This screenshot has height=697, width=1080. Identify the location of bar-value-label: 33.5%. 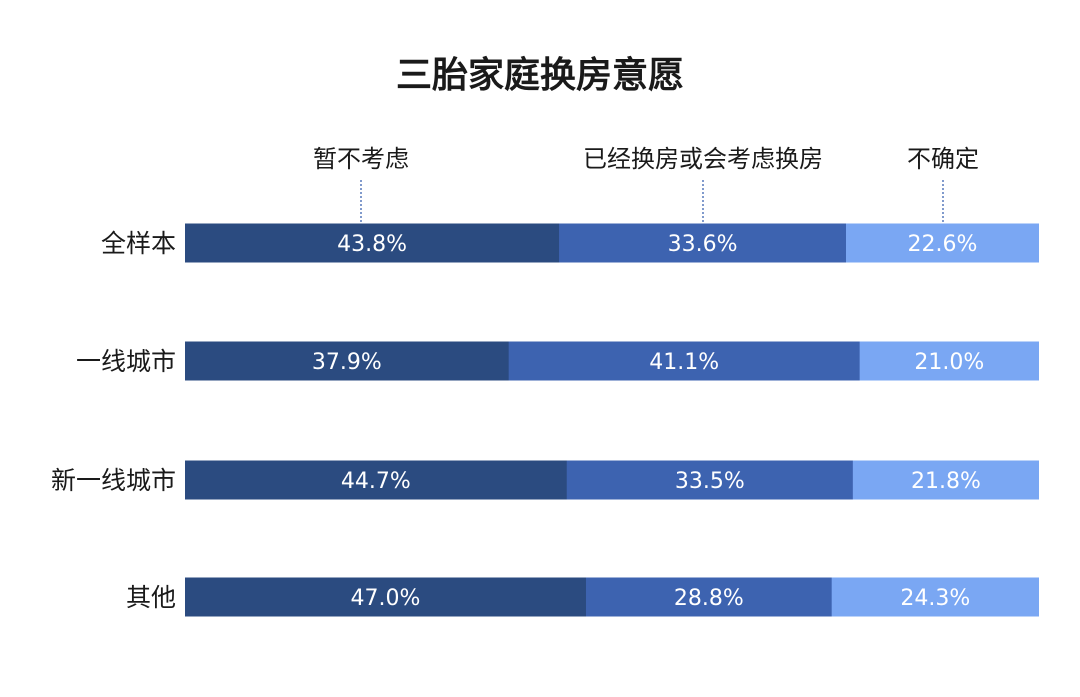
(710, 481).